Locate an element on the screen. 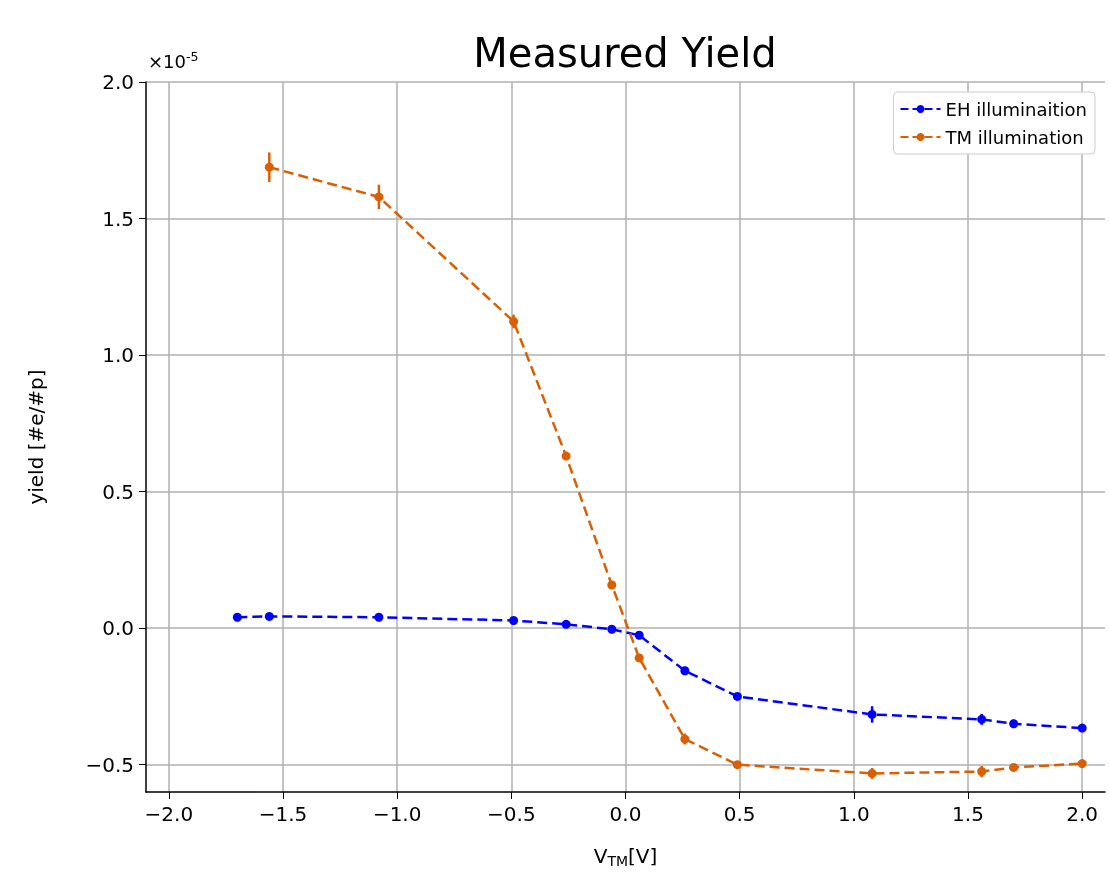 This screenshot has height=873, width=1109. y-tick-label: 1.5 is located at coordinates (118, 218).